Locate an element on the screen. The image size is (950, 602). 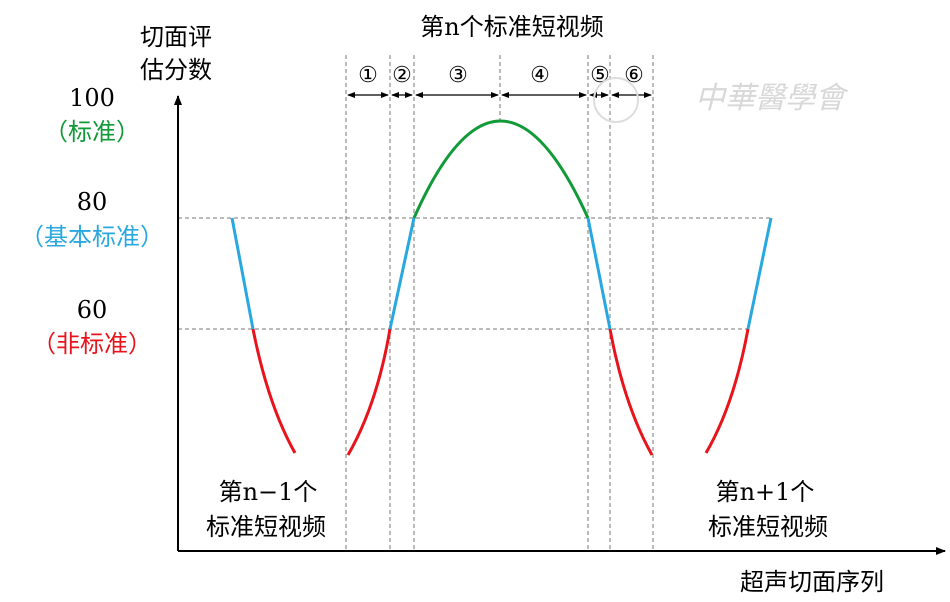
watermark: 中華醫學會 is located at coordinates (772, 98).